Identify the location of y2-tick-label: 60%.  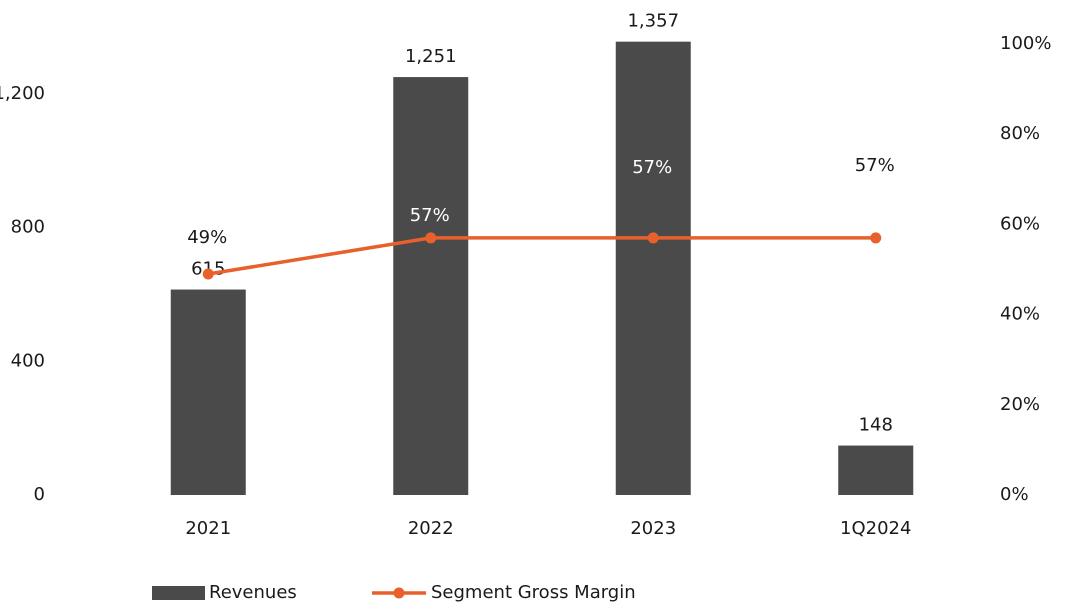
(1020, 223).